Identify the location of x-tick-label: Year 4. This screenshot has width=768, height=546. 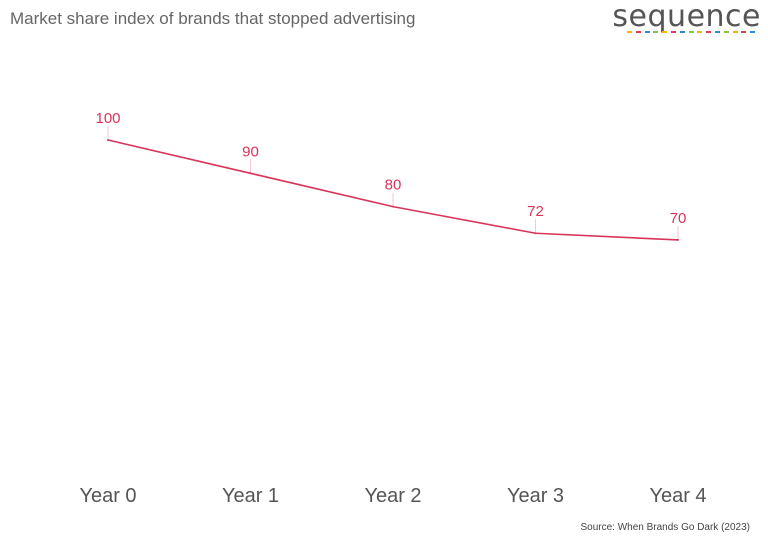
(677, 496).